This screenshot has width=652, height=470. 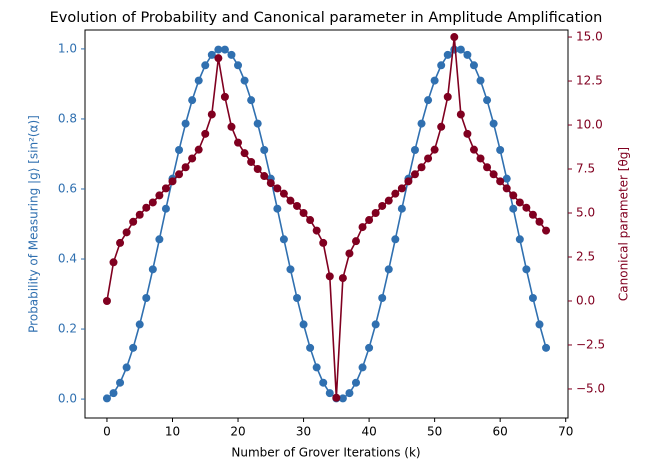 What do you see at coordinates (585, 300) in the screenshot?
I see `y2ticks-label: 0.0` at bounding box center [585, 300].